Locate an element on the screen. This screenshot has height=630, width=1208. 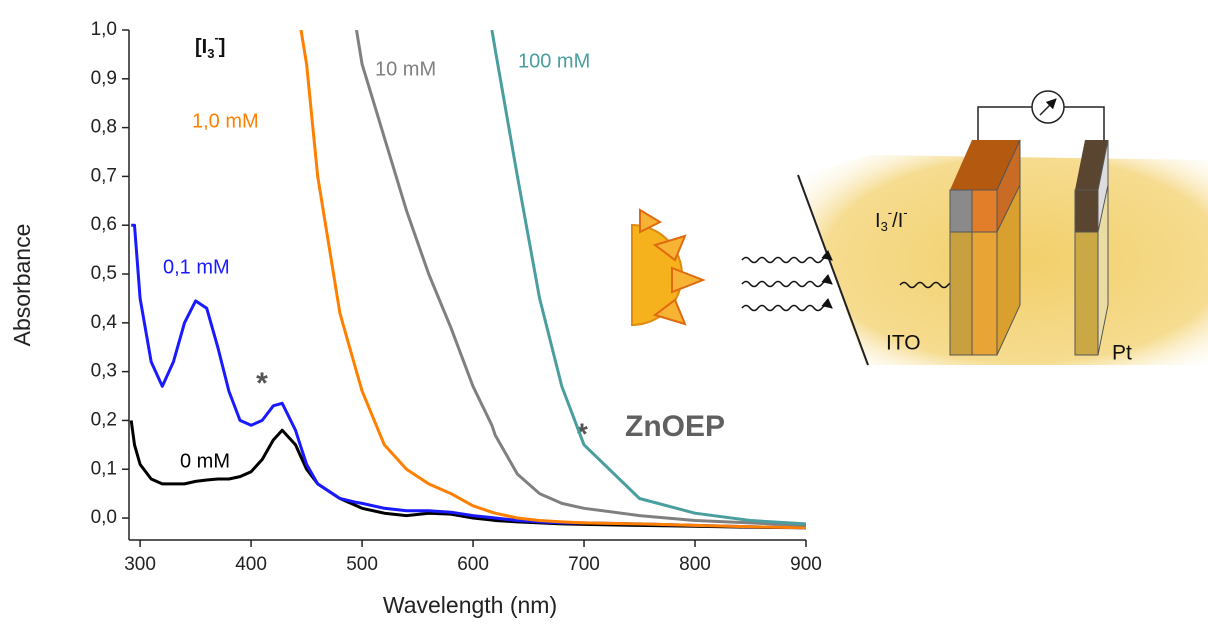
series-label: 100 mM is located at coordinates (554, 61).